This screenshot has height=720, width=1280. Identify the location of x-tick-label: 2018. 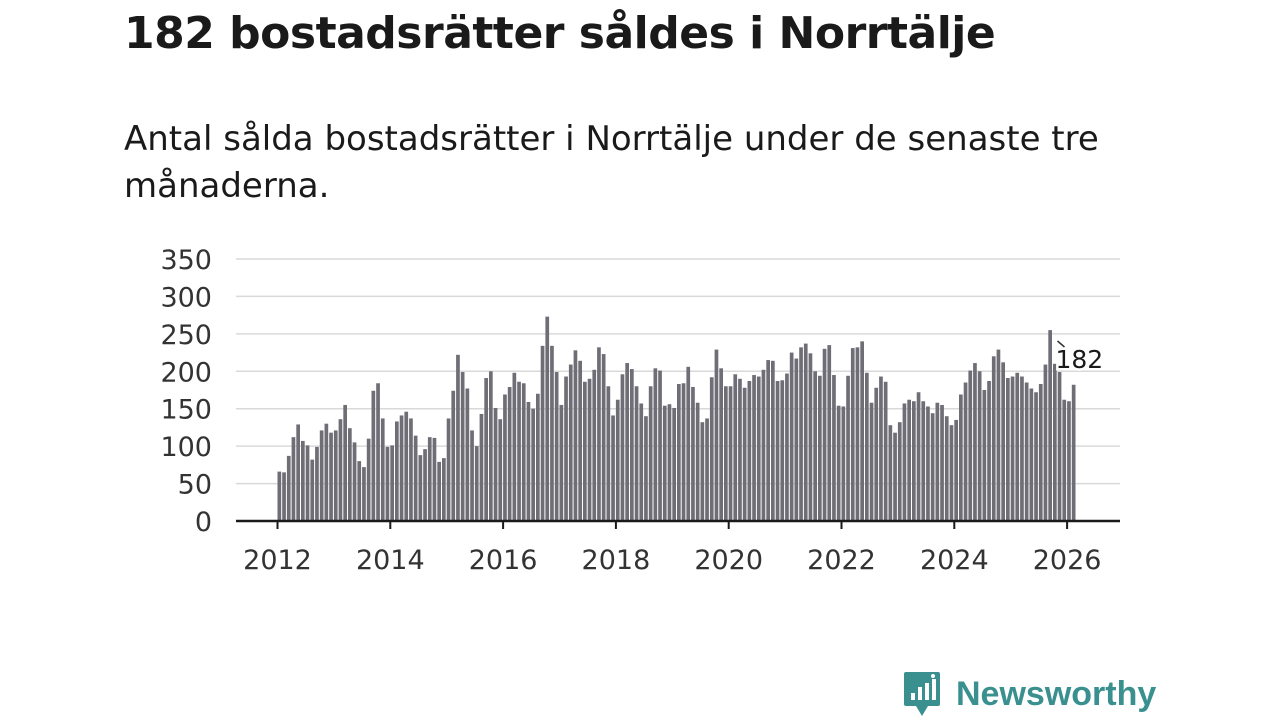
(616, 560).